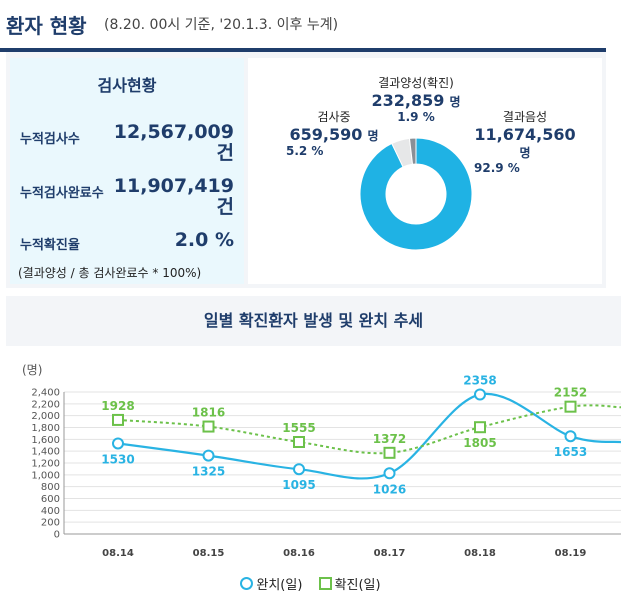 This screenshot has width=621, height=615. What do you see at coordinates (118, 553) in the screenshot?
I see `x-tick-label: 08.14` at bounding box center [118, 553].